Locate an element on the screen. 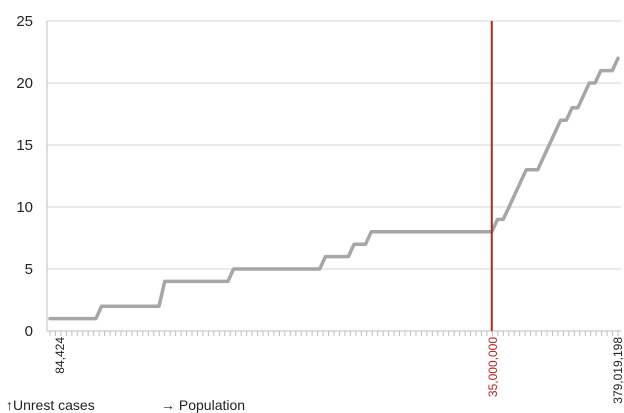 This screenshot has width=624, height=413. y-axis-tick-labels: 0 5 10 15 20 25 is located at coordinates (24, 176).